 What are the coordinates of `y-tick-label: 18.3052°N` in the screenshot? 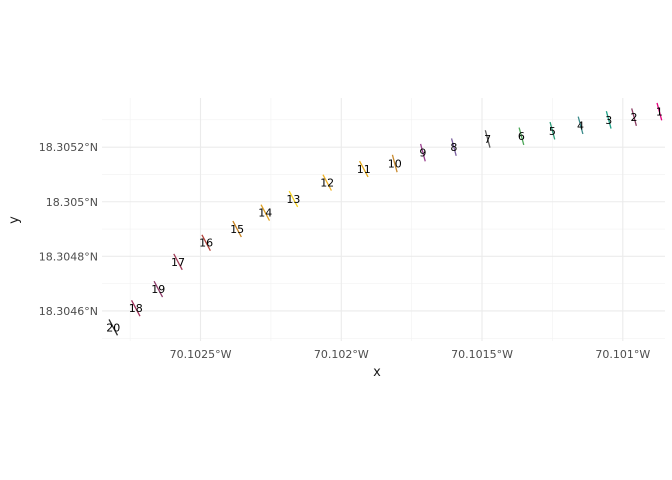 It's located at (68, 147).